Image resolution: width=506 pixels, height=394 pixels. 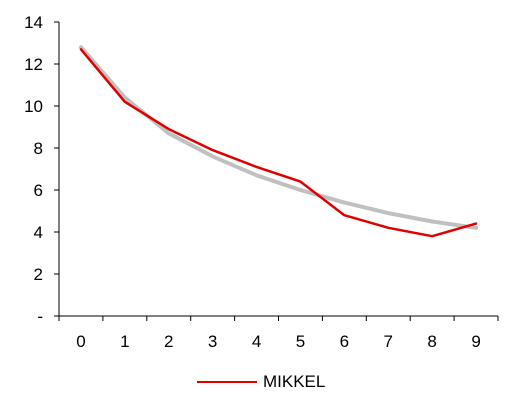 What do you see at coordinates (41, 169) in the screenshot?
I see `y-axis-ticks: - 2 4 6 8 10 12 14` at bounding box center [41, 169].